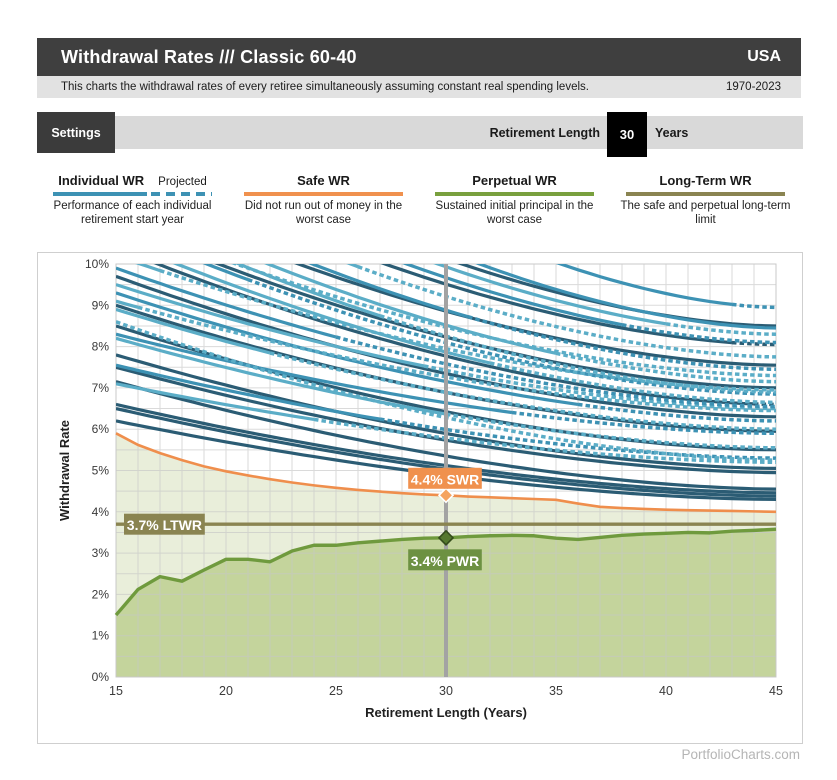 Image resolution: width=837 pixels, height=780 pixels. I want to click on individual-wr-line-sample, so click(132, 194).